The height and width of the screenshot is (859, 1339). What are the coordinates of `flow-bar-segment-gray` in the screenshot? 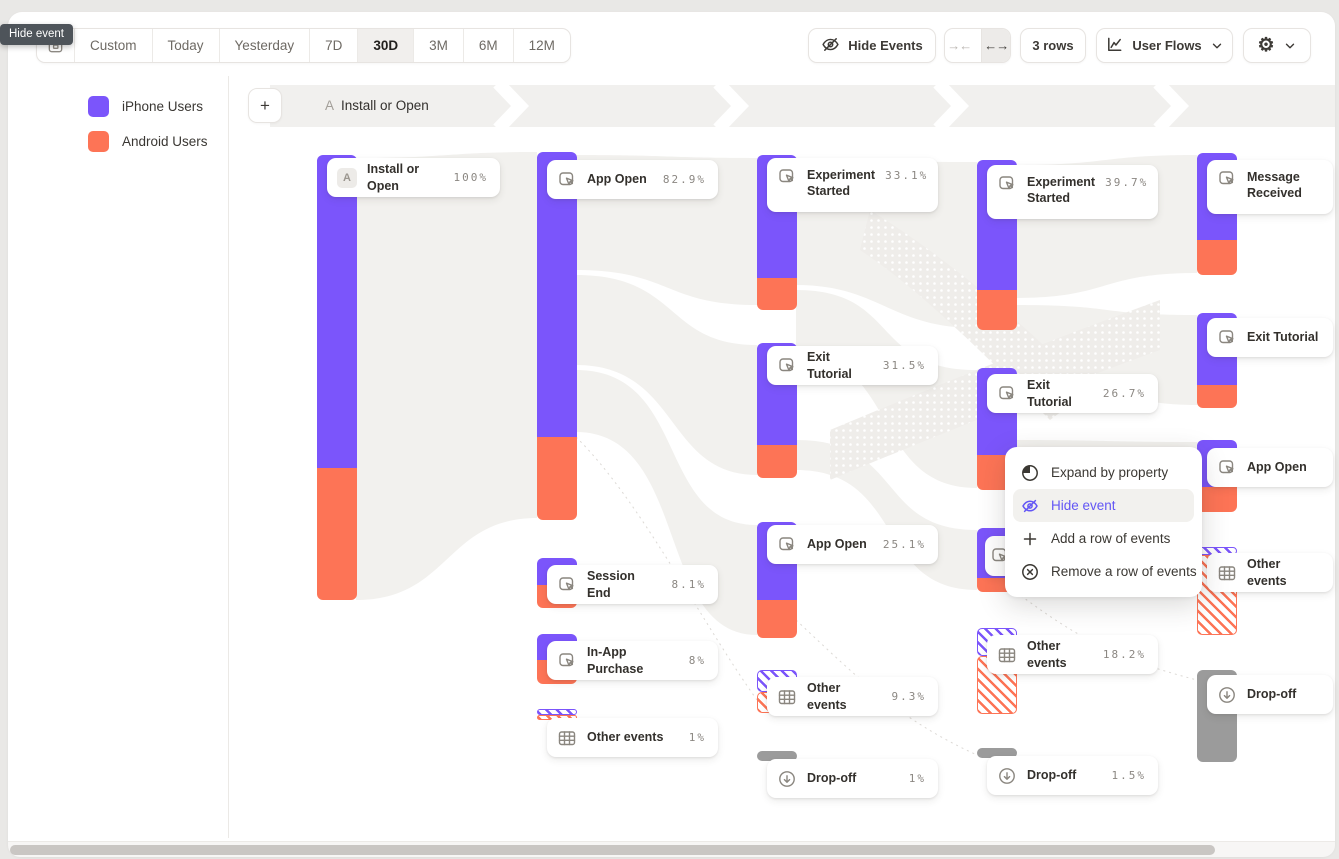 It's located at (777, 756).